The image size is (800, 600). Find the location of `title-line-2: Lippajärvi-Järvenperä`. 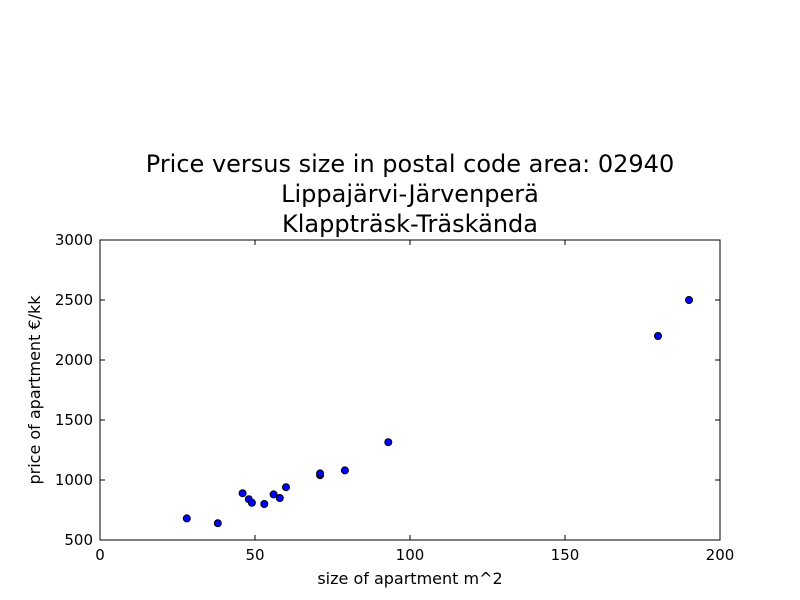

title-line-2: Lippajärvi-Järvenperä is located at coordinates (410, 194).